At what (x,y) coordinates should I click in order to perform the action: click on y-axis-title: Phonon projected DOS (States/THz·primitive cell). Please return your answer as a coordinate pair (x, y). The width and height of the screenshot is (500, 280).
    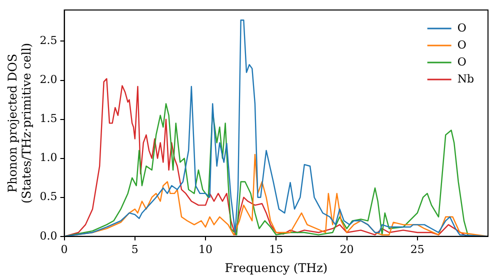
    Looking at the image, I should click on (19, 123).